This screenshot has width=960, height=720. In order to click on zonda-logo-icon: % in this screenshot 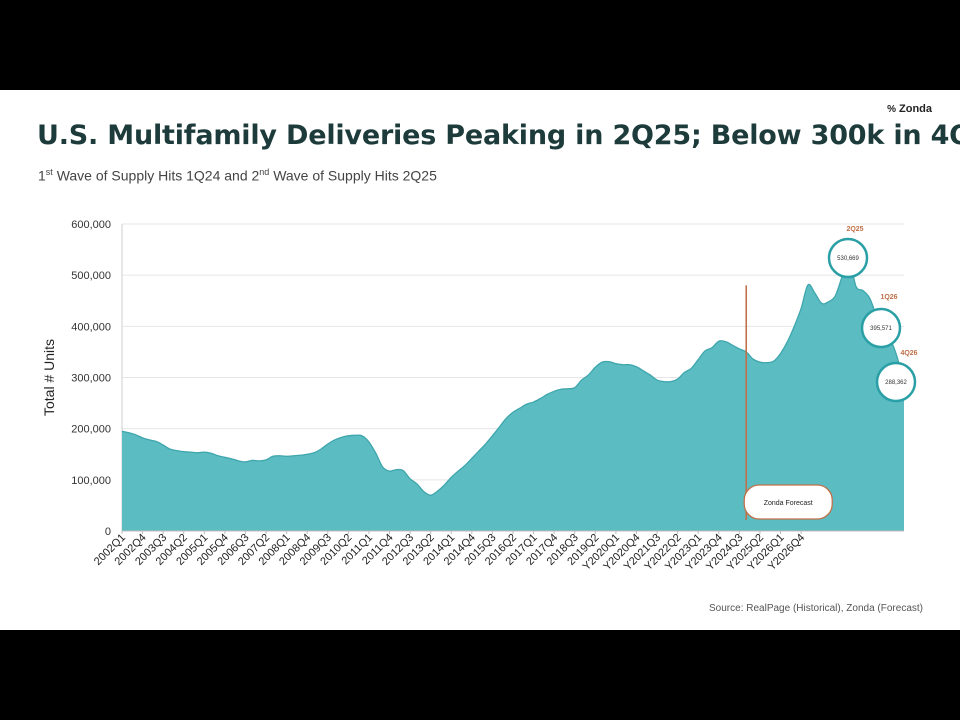, I will do `click(891, 109)`.